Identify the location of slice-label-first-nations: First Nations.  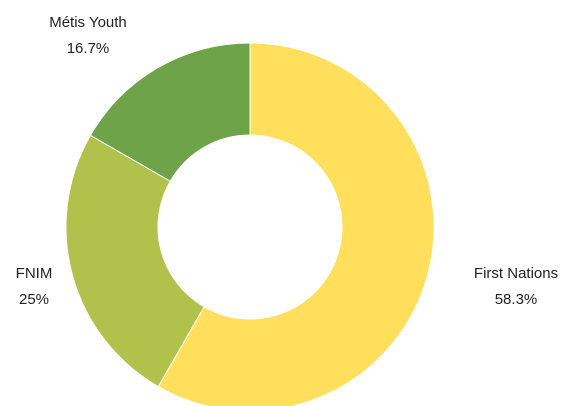
(516, 273).